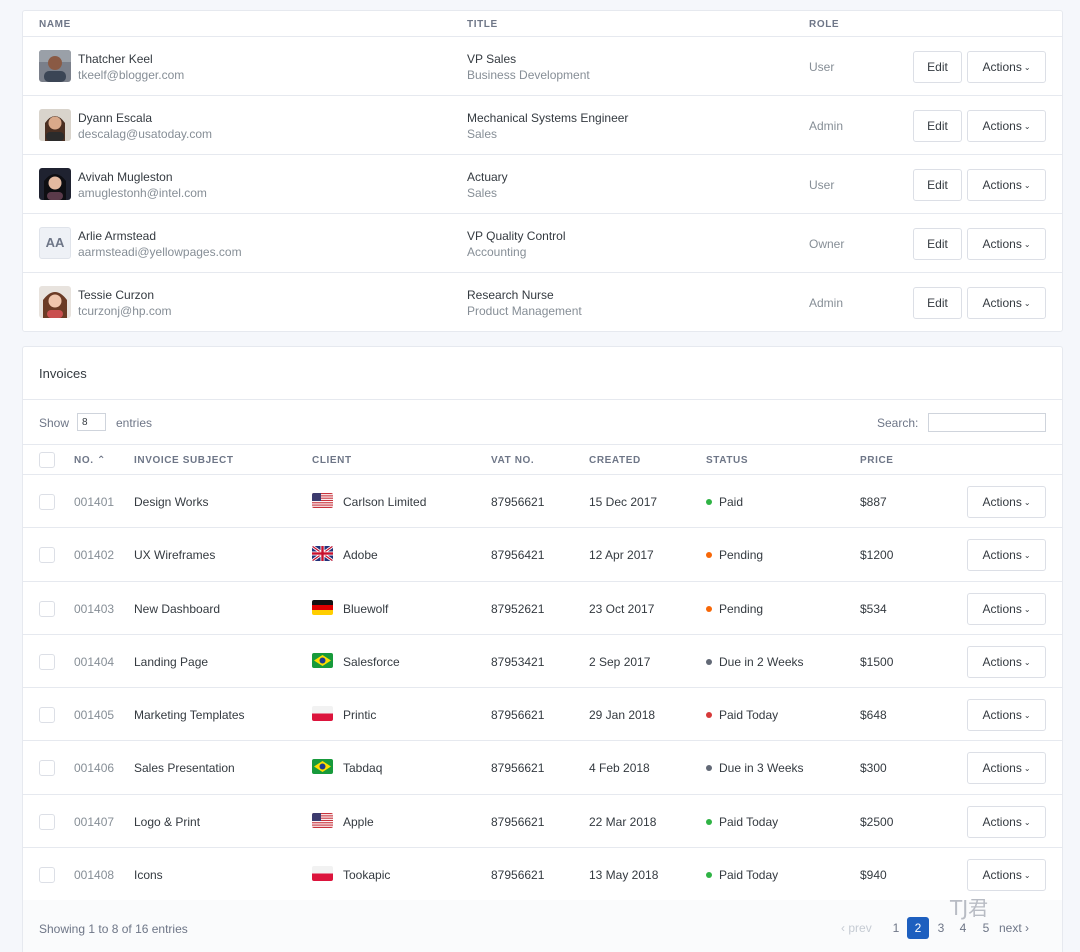 The image size is (1080, 952). I want to click on user-title: Mechanical Systems Engineer, so click(548, 118).